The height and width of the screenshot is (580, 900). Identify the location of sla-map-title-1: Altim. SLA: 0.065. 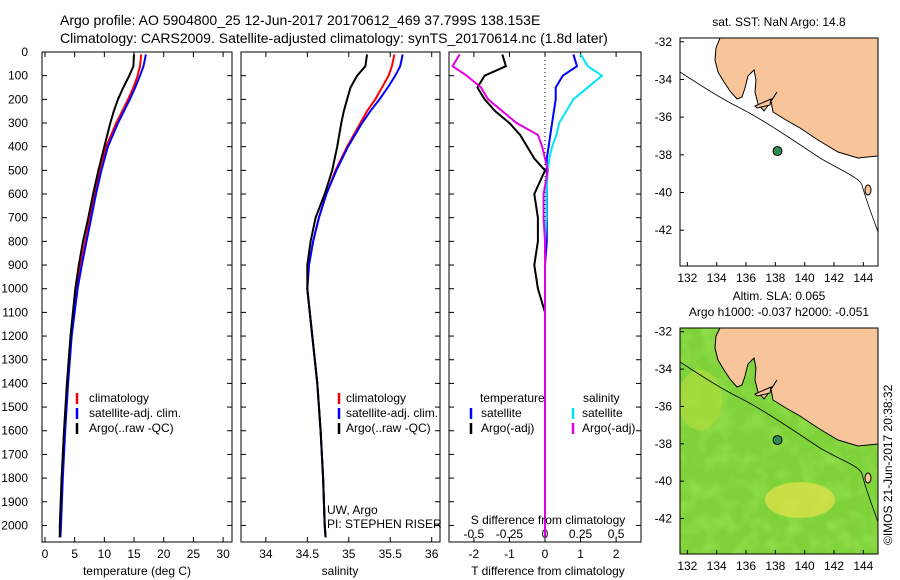
(779, 296).